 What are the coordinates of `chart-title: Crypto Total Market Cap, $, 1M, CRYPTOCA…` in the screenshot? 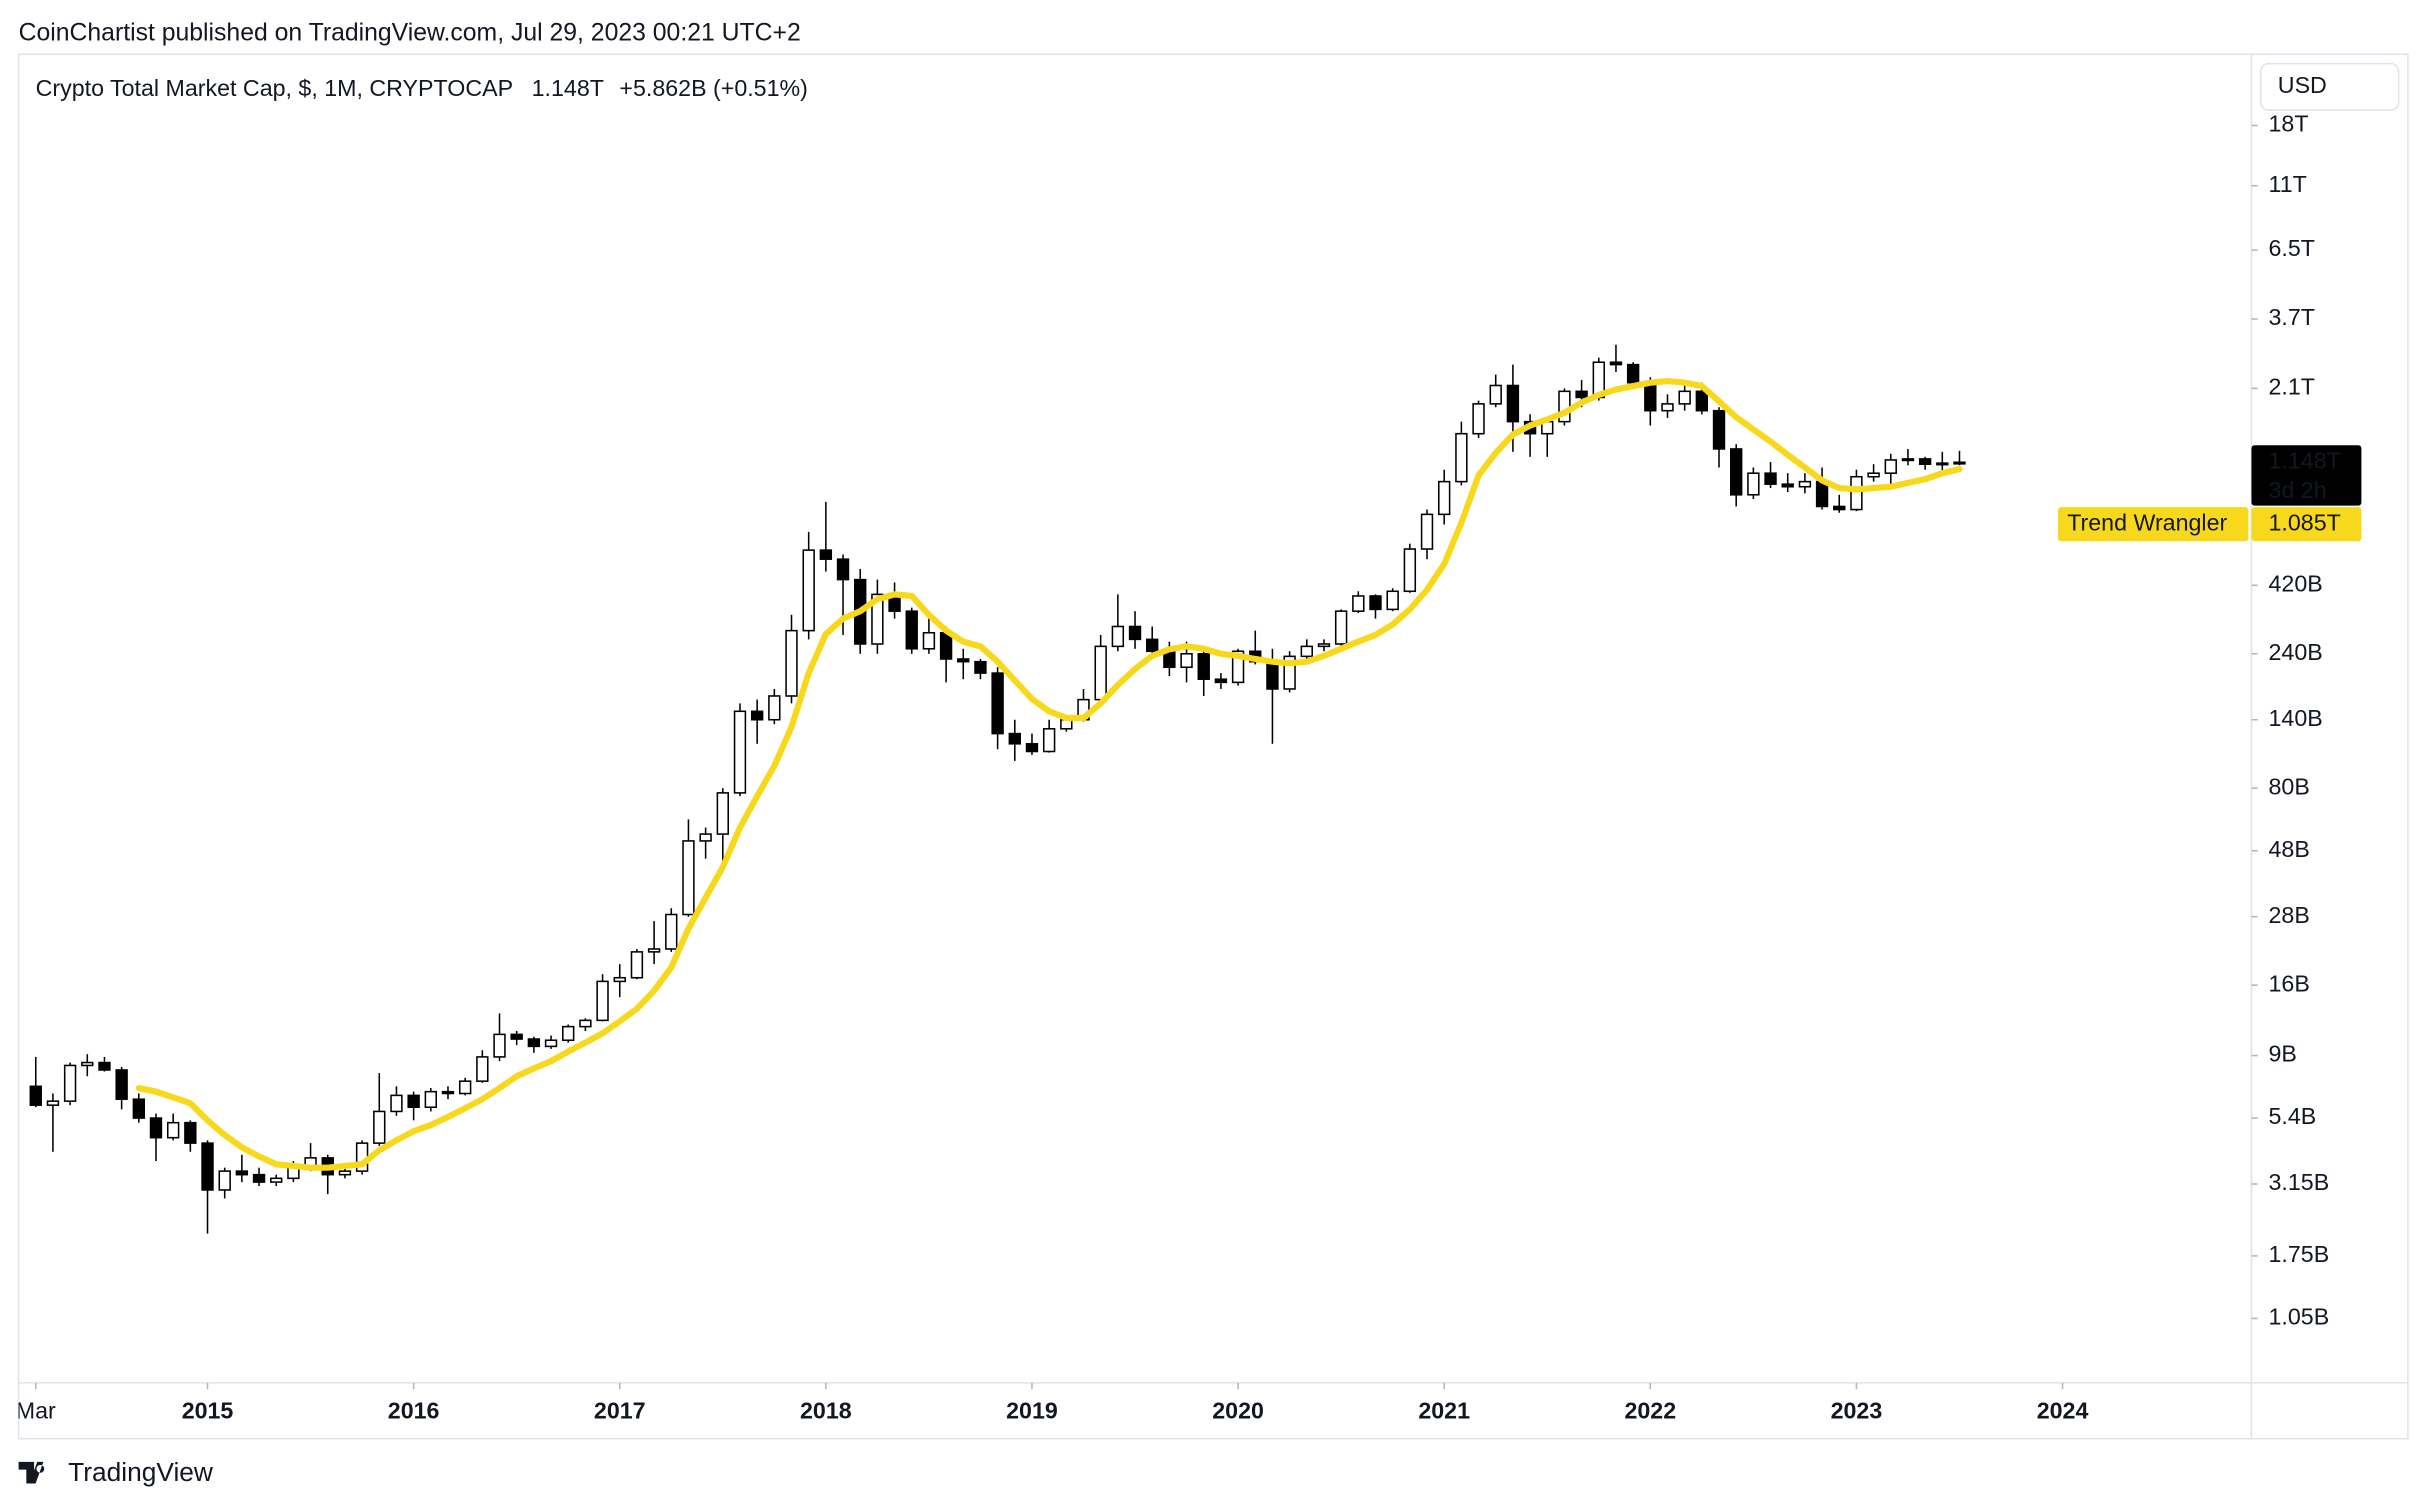 It's located at (422, 88).